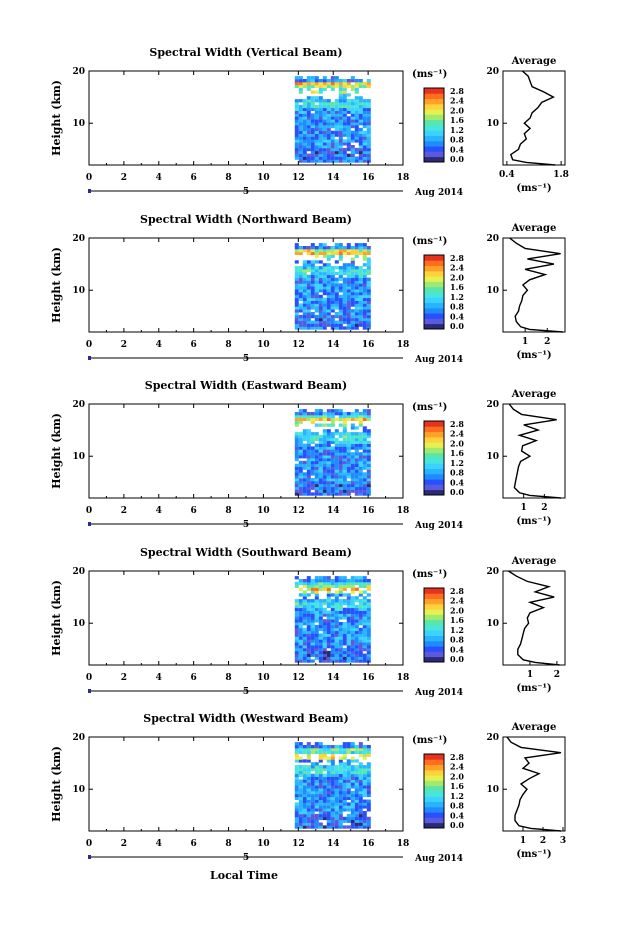 This screenshot has width=622, height=929. I want to click on x-tick-label: 18, so click(403, 678).